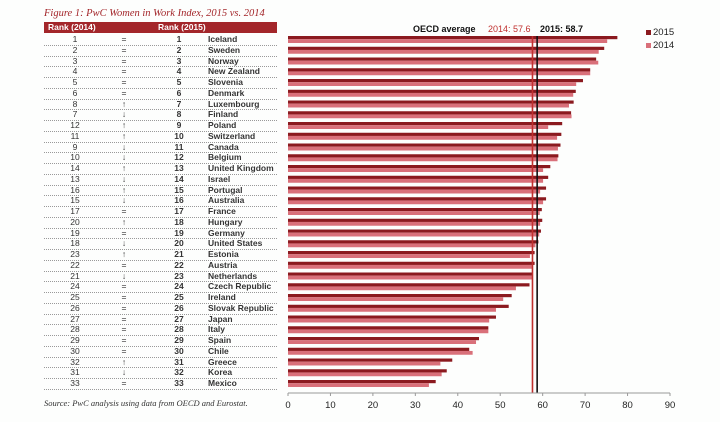  I want to click on x-tick-label: 30, so click(415, 405).